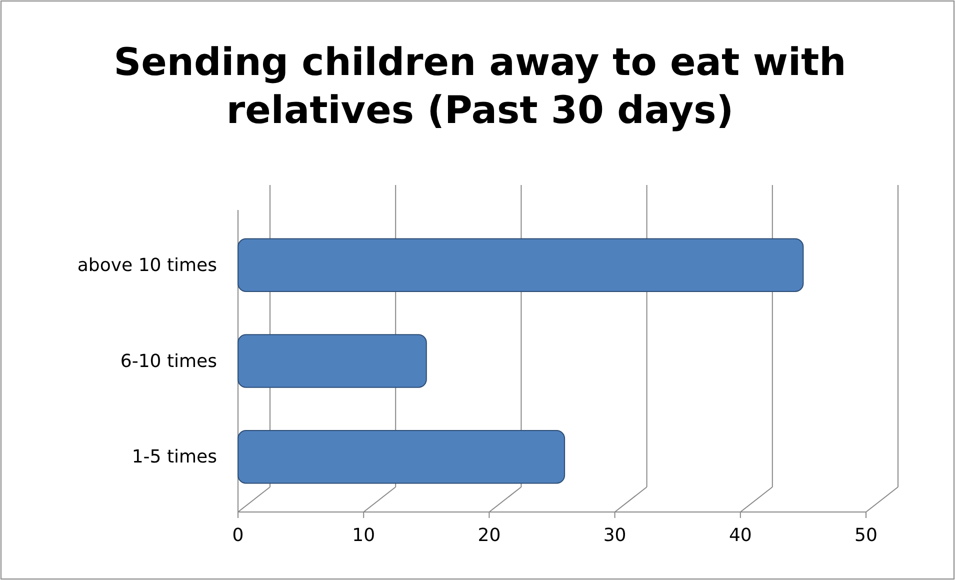 The image size is (955, 580). What do you see at coordinates (168, 361) in the screenshot?
I see `y-tick-label: 6-10 times` at bounding box center [168, 361].